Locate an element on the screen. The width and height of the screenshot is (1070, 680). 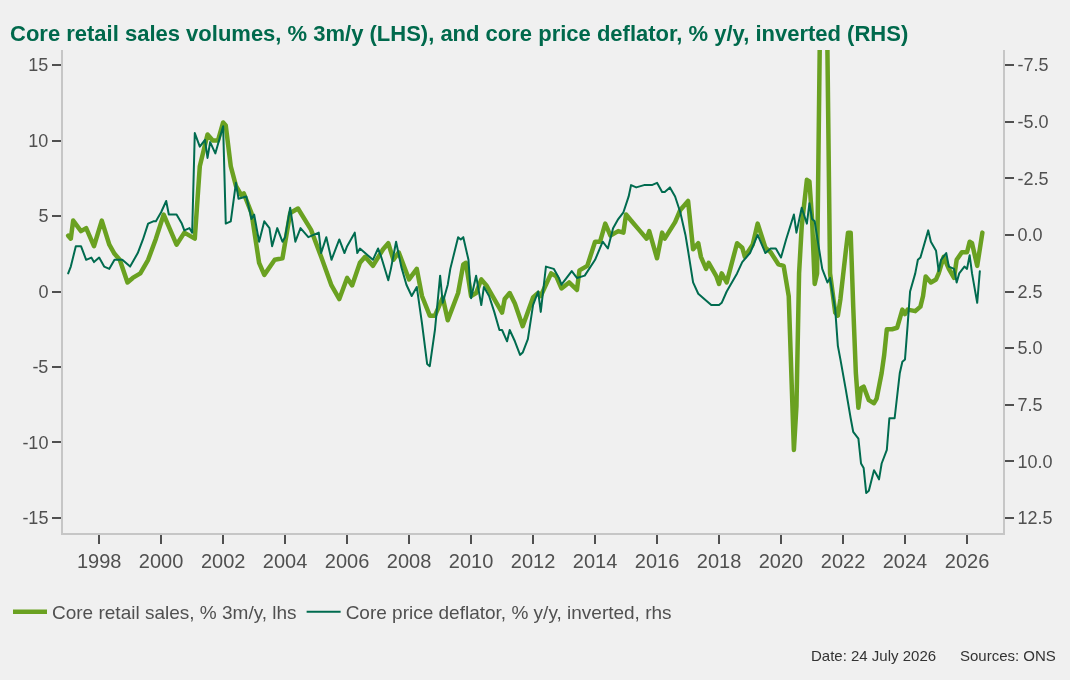
x-tick-label: 2002 is located at coordinates (223, 561).